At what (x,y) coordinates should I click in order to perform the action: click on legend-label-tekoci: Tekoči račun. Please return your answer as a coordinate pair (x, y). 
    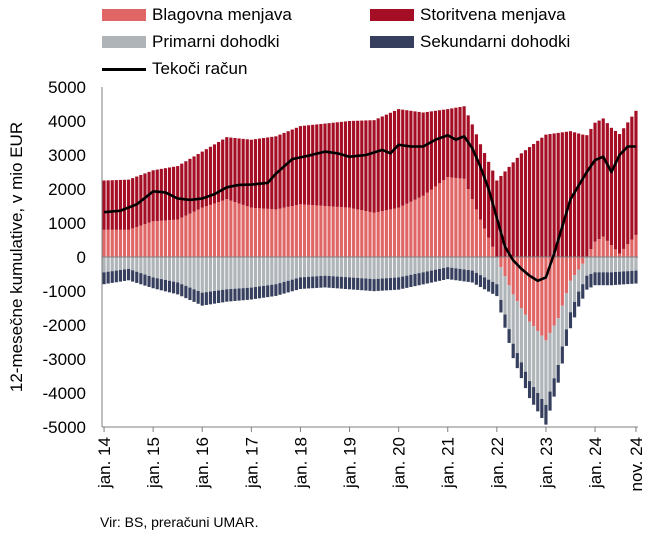
    Looking at the image, I should click on (200, 68).